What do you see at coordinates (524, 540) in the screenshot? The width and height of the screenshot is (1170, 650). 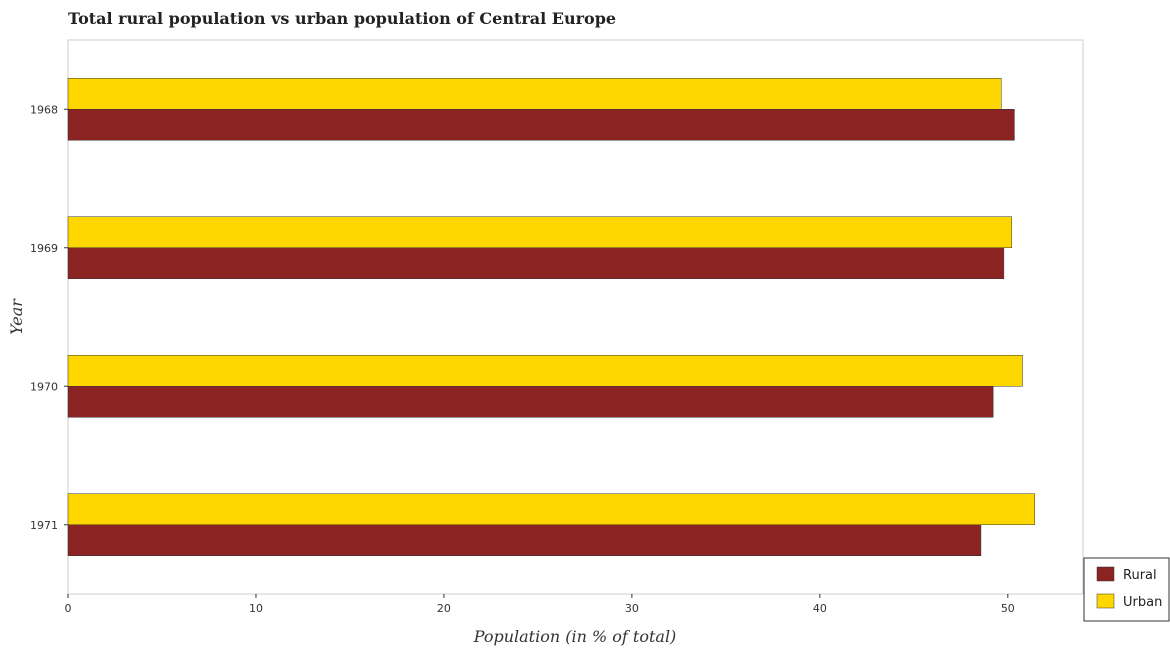 I see `bar-rural-1971` at bounding box center [524, 540].